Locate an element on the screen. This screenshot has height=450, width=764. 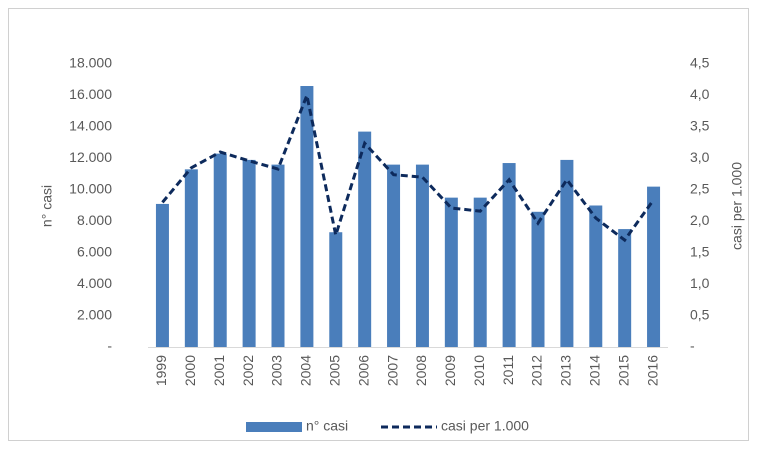
y2-tick-label: 4,5 is located at coordinates (700, 63).